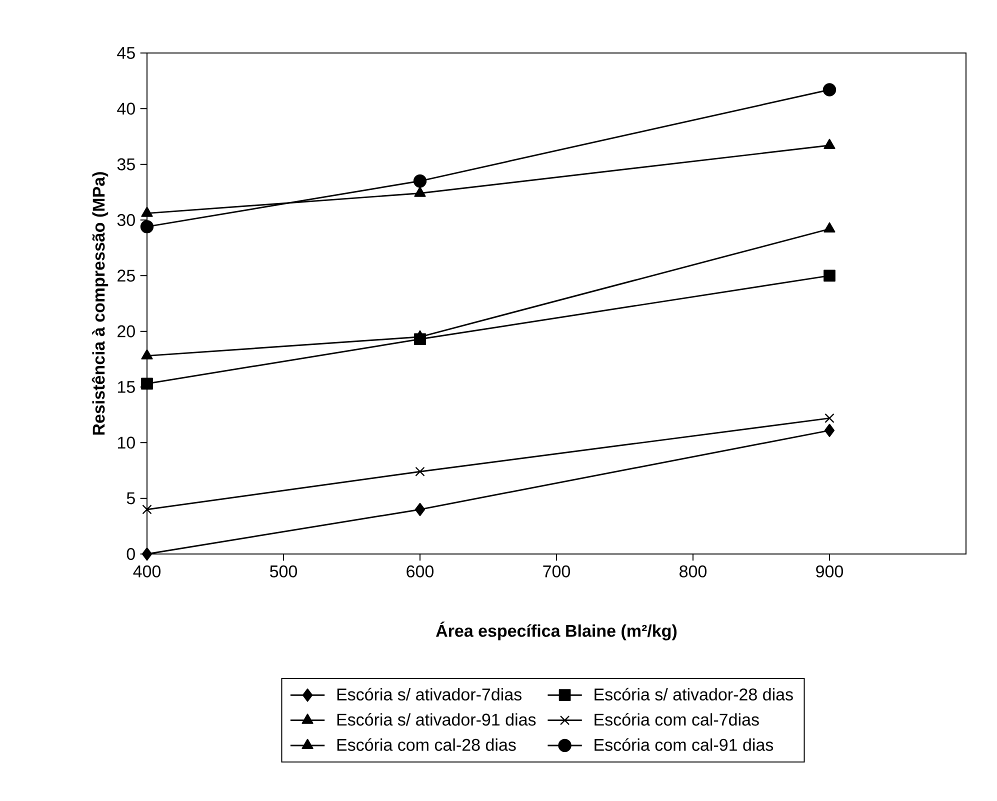 The image size is (997, 801). I want to click on y-tick-label: 20, so click(126, 331).